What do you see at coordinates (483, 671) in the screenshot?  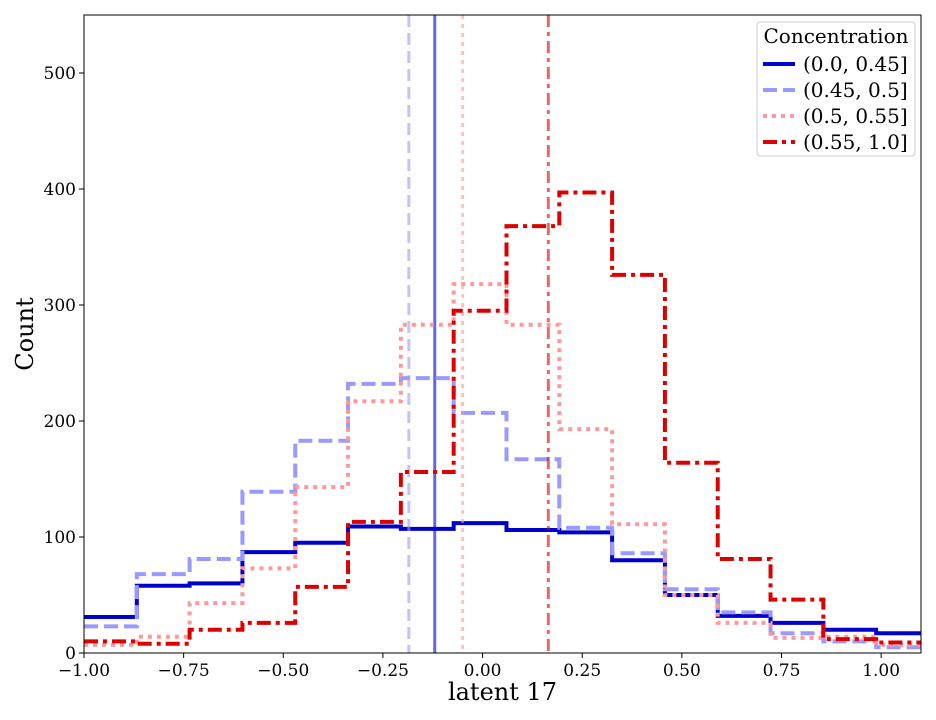 I see `x-tick-label: 0.00` at bounding box center [483, 671].